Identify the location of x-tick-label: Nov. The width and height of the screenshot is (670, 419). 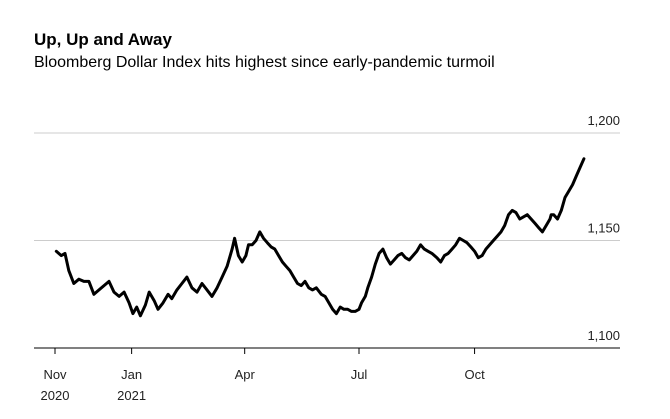
(55, 374).